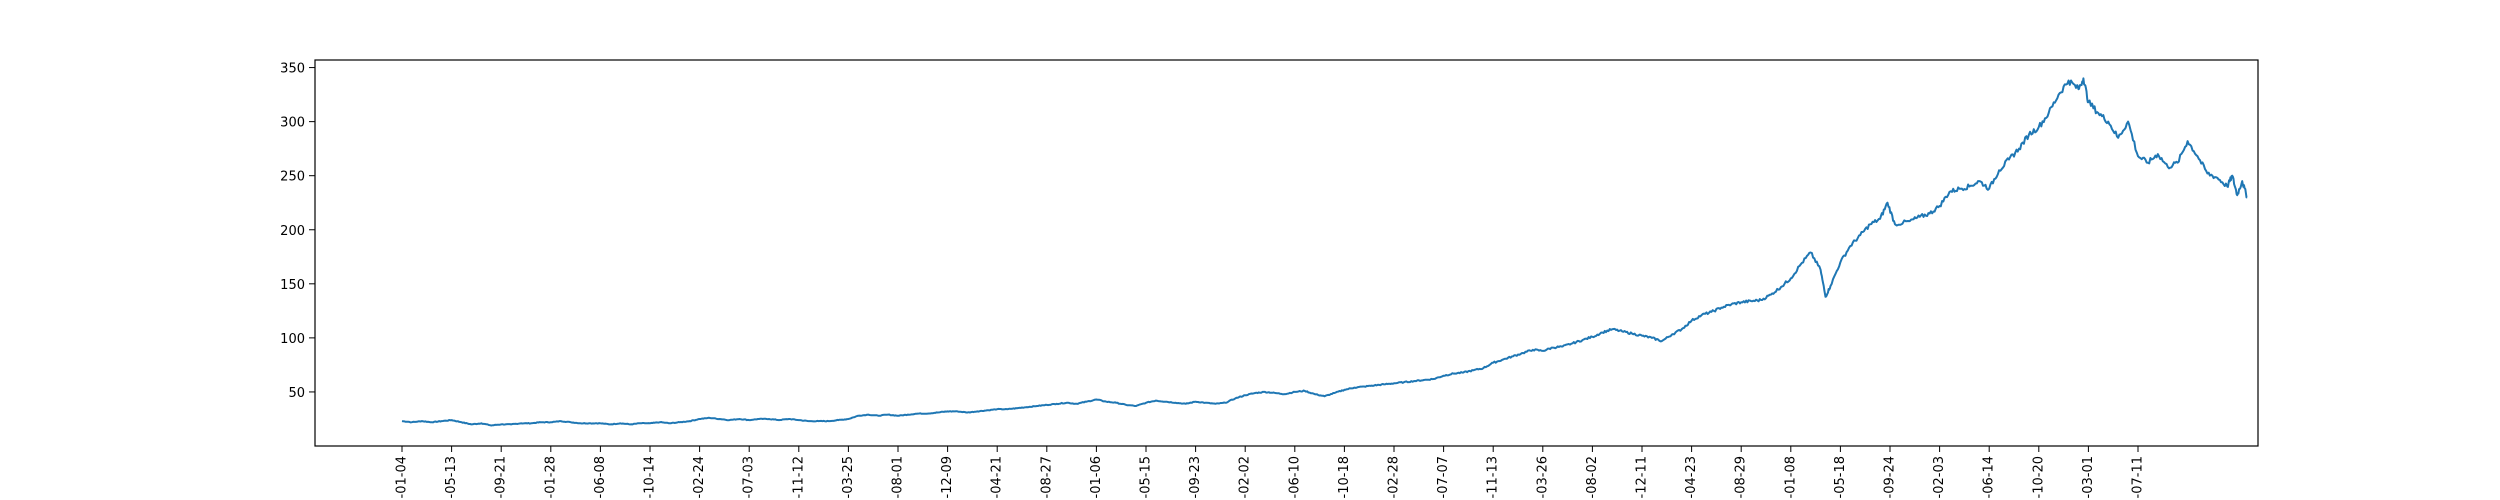 Image resolution: width=2500 pixels, height=500 pixels. What do you see at coordinates (1592, 477) in the screenshot?
I see `x-tick-label: -08-02` at bounding box center [1592, 477].